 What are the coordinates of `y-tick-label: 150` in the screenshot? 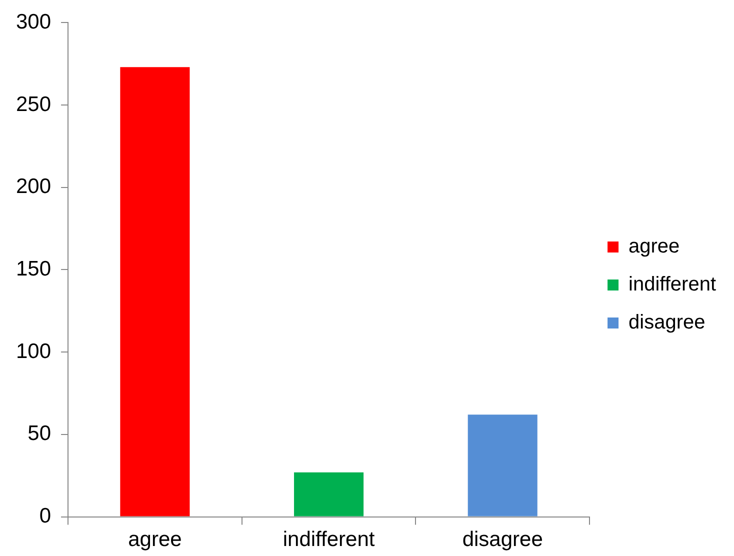 It's located at (34, 268).